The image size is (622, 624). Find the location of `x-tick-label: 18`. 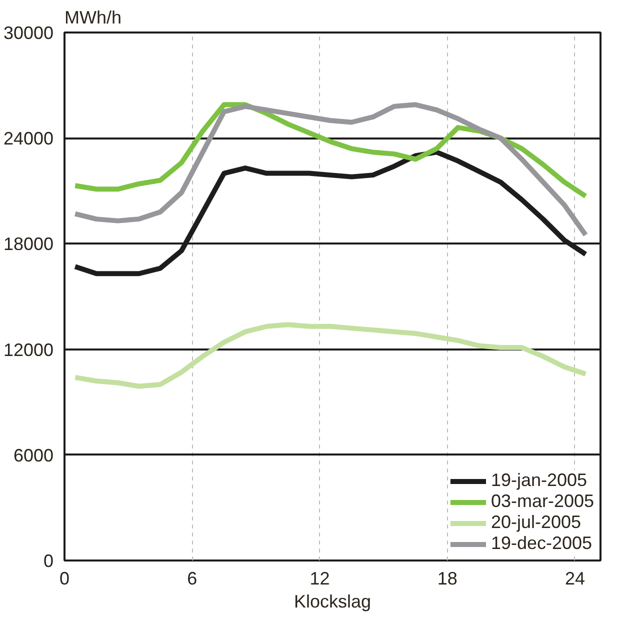

x-tick-label: 18 is located at coordinates (447, 578).